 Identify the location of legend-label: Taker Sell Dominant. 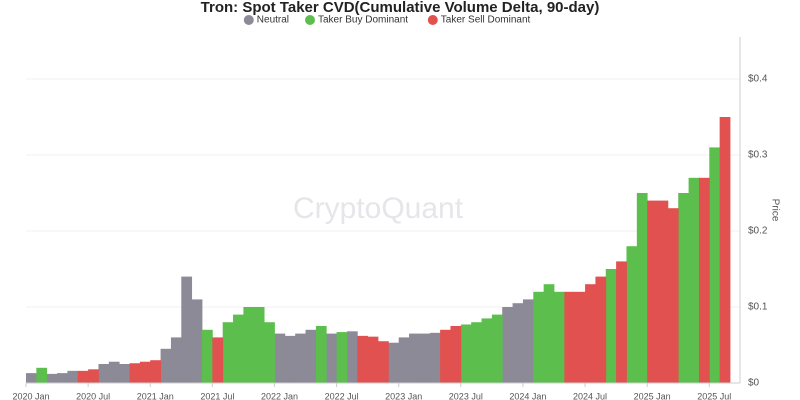
(486, 20).